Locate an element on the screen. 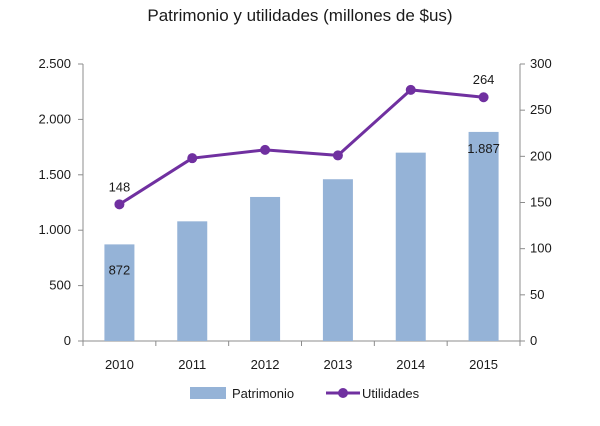  left-tick-label: 1.000 is located at coordinates (54, 229).